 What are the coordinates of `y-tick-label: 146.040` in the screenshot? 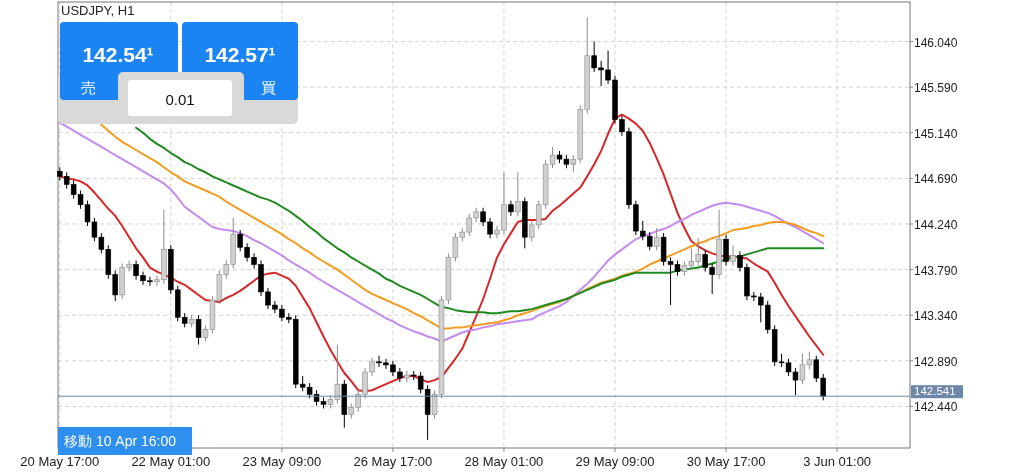 It's located at (936, 42).